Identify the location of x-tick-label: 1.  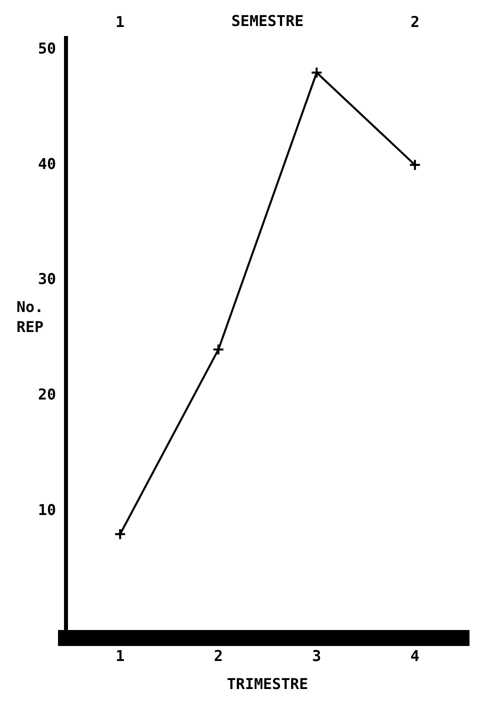
(120, 655).